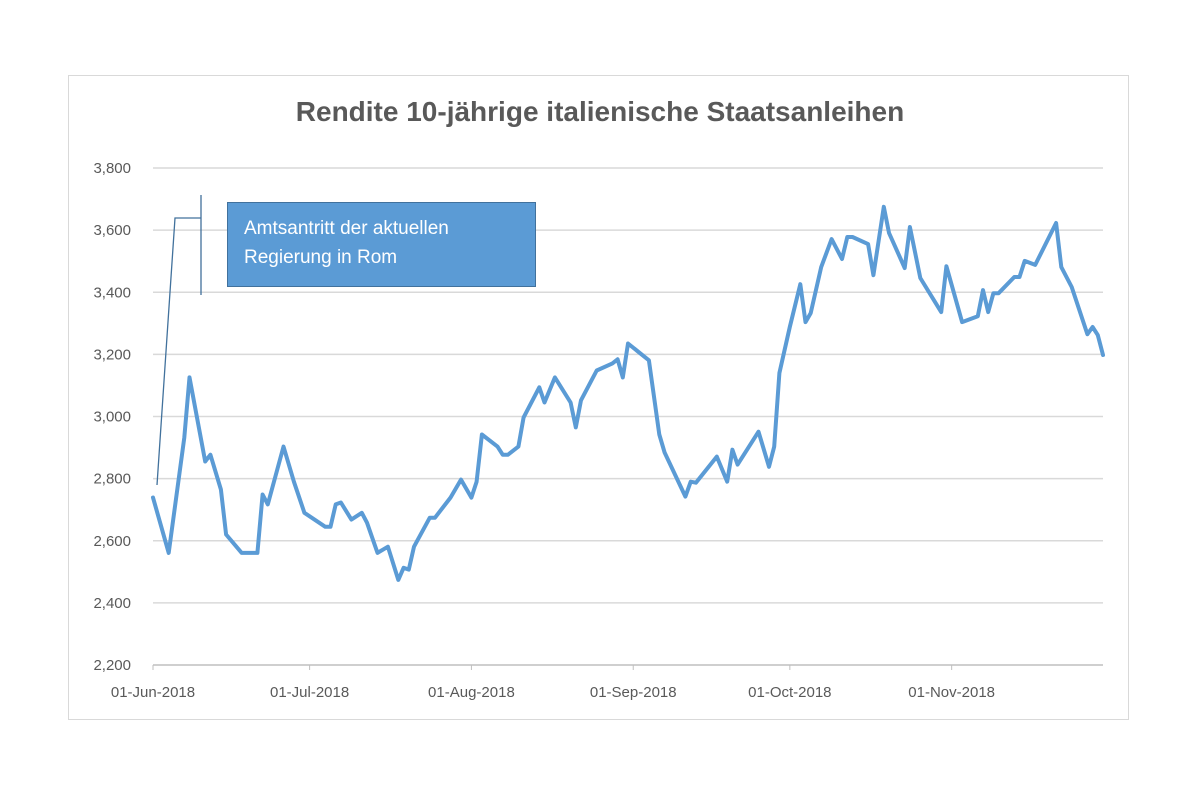  What do you see at coordinates (321, 257) in the screenshot?
I see `annotation-line-2: Regierung in Rom` at bounding box center [321, 257].